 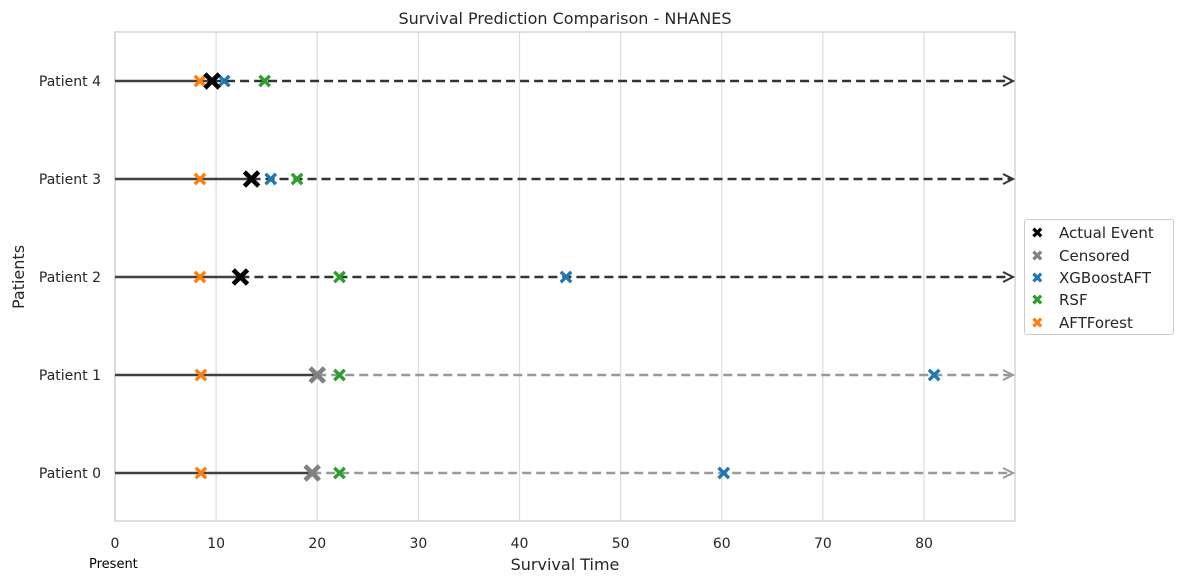 I want to click on x-tick-label: 50, so click(x=621, y=544).